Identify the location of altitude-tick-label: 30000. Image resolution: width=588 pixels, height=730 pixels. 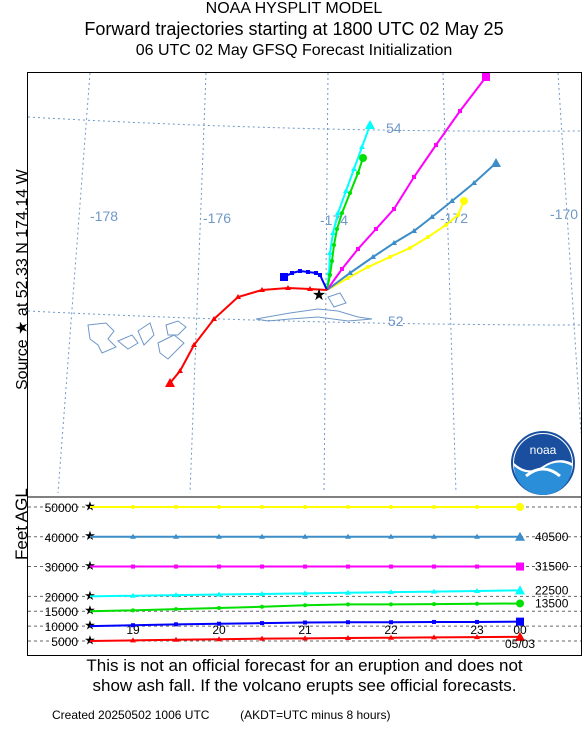
(62, 568).